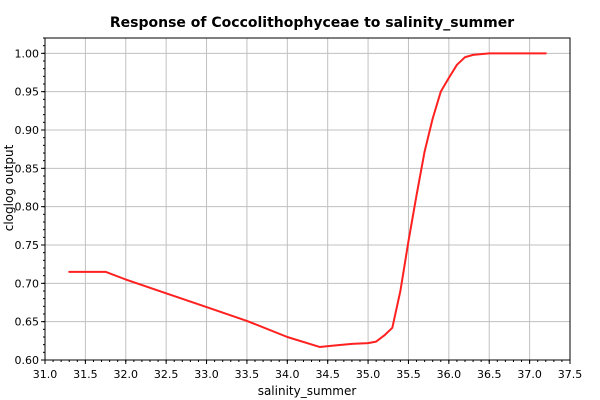 The image size is (600, 400). I want to click on y-tick-label: 0.75, so click(27, 245).